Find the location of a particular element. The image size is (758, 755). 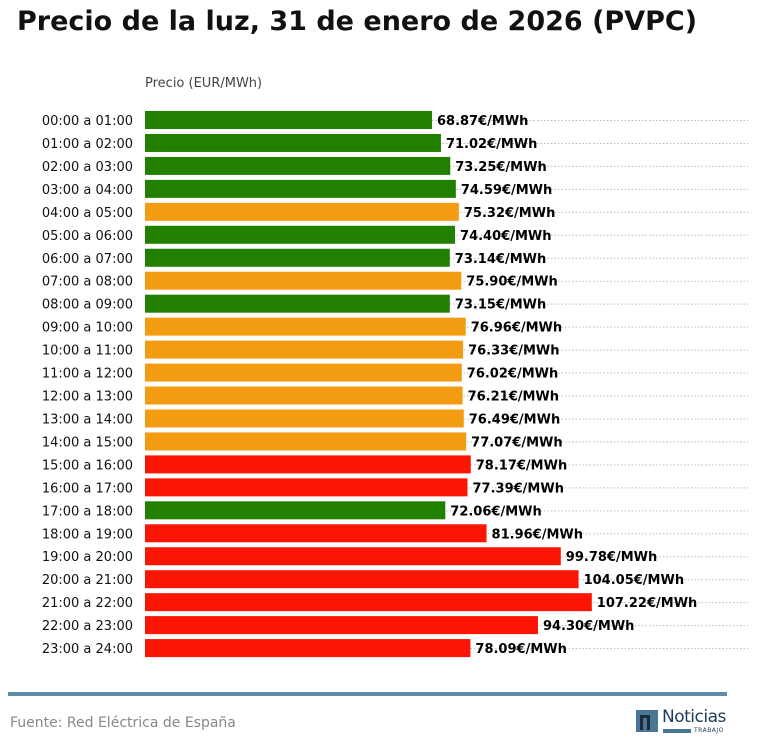

value-label: 94.30€/MWh is located at coordinates (588, 626).